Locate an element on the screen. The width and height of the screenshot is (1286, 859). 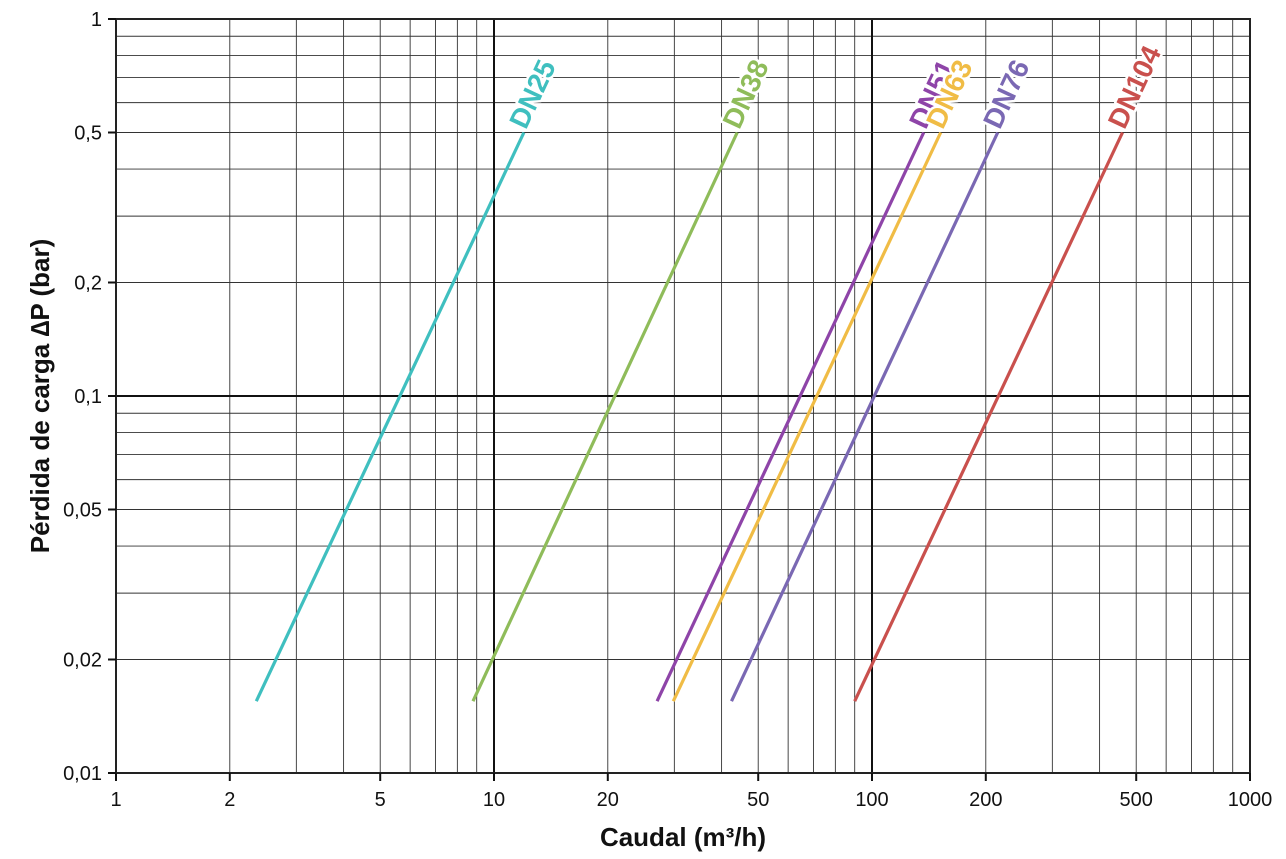
y-axis-title: Pérdida de carga ∆P (bar) is located at coordinates (40, 396).